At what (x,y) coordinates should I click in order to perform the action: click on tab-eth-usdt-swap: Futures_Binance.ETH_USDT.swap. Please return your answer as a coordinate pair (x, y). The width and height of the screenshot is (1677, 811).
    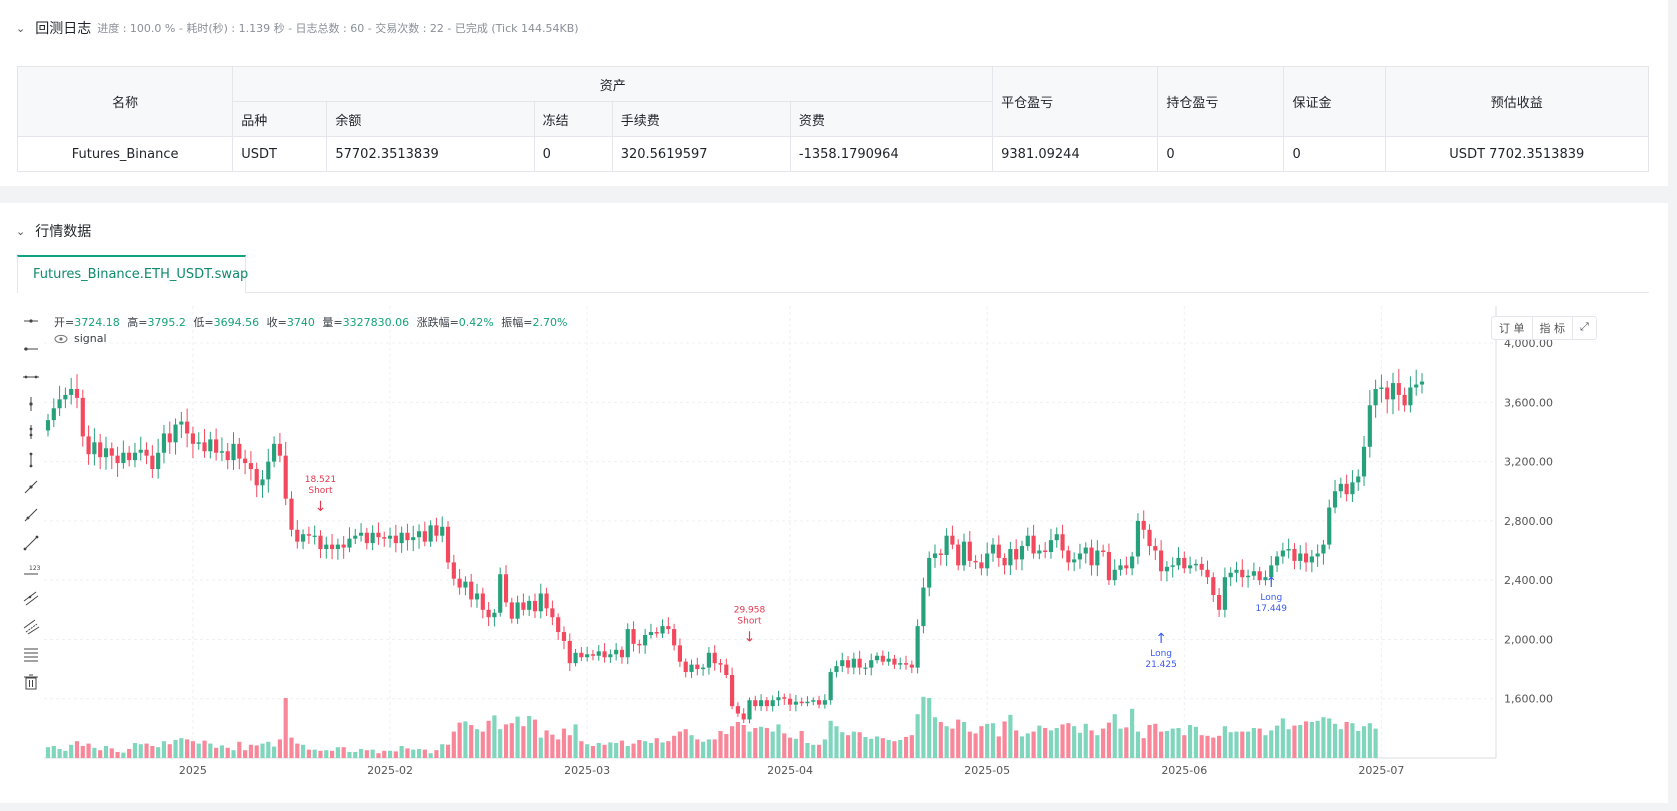
    Looking at the image, I should click on (132, 274).